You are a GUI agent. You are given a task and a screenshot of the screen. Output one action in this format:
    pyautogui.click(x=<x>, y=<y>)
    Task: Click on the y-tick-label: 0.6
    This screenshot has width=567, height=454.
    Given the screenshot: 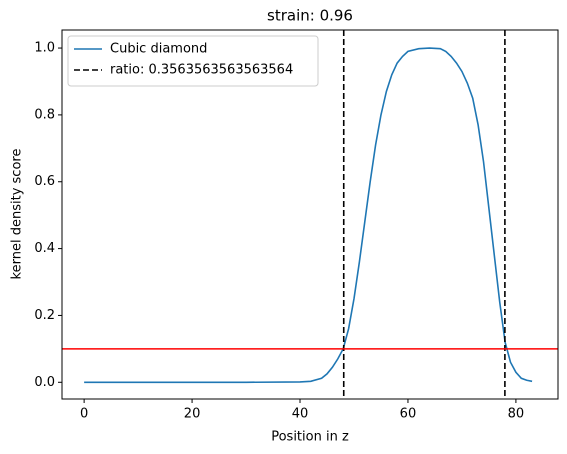 What is the action you would take?
    pyautogui.click(x=44, y=181)
    